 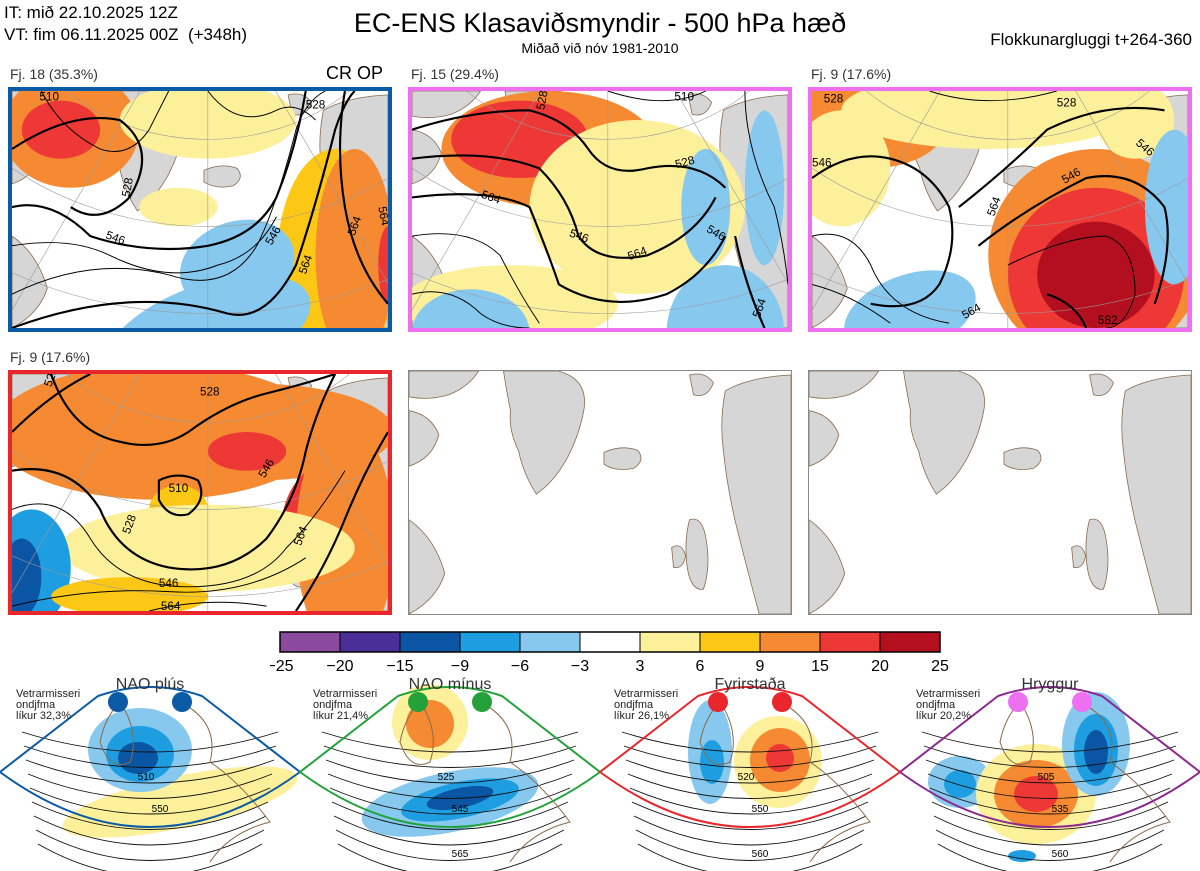 I want to click on cluster-map-2: 510 528 546 564 528 546 564 564, so click(x=600, y=209).